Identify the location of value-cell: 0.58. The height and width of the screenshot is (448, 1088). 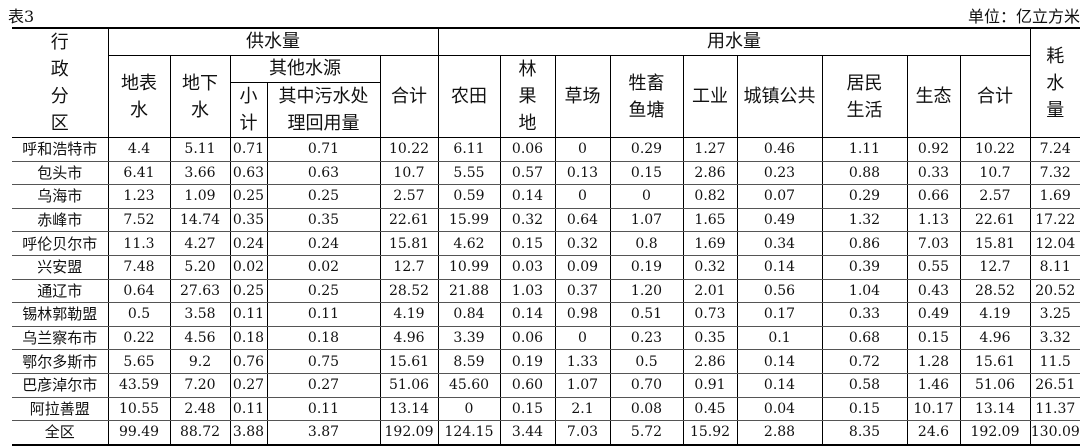
(864, 385).